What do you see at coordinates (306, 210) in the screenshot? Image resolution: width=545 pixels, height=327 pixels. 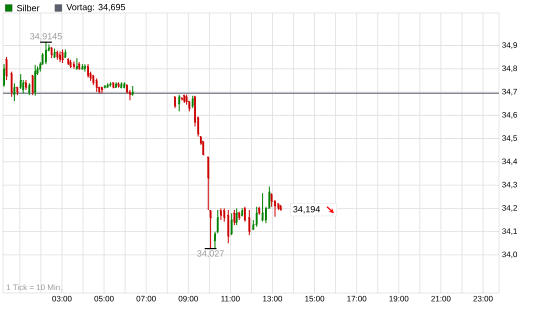 I see `annotation: 34,194` at bounding box center [306, 210].